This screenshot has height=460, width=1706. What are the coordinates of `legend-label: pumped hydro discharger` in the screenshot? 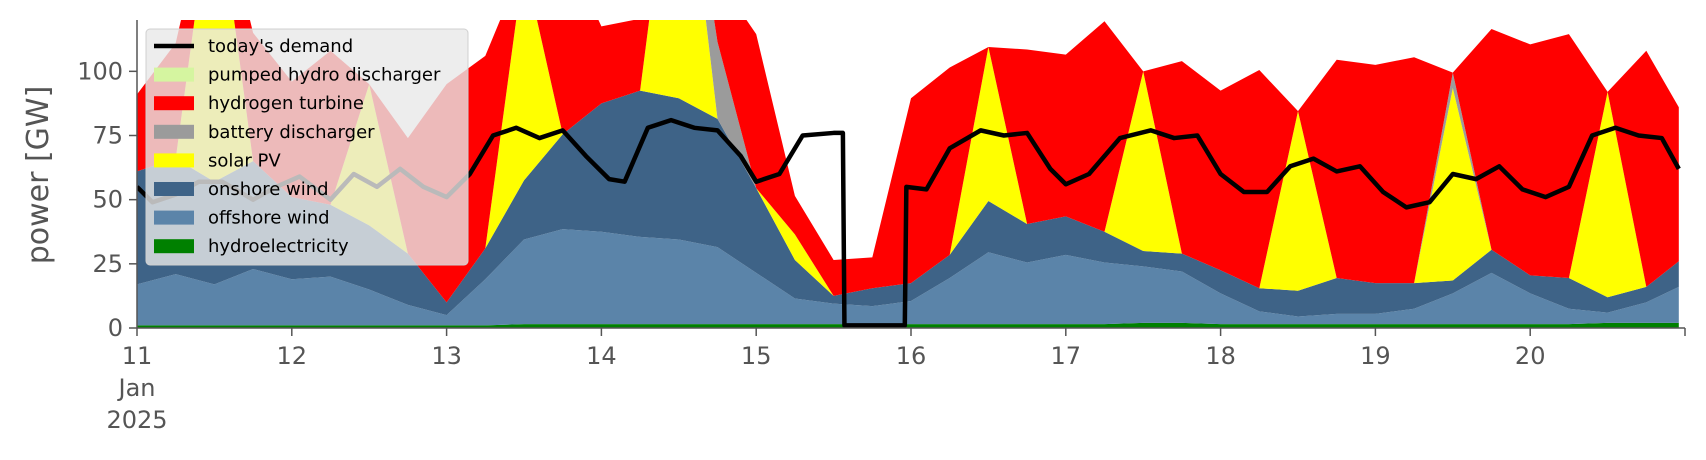 It's located at (324, 75).